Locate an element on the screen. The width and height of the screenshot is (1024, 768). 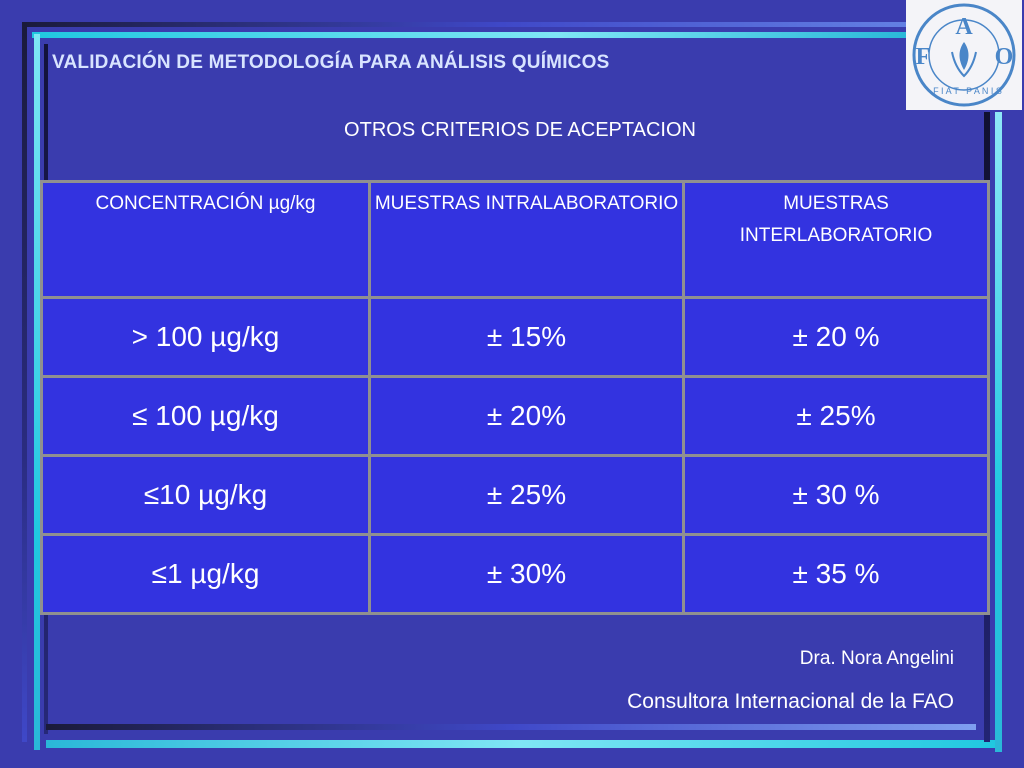
table-row: > 100 µg/kg ± 15% ± 20 % is located at coordinates (515, 337).